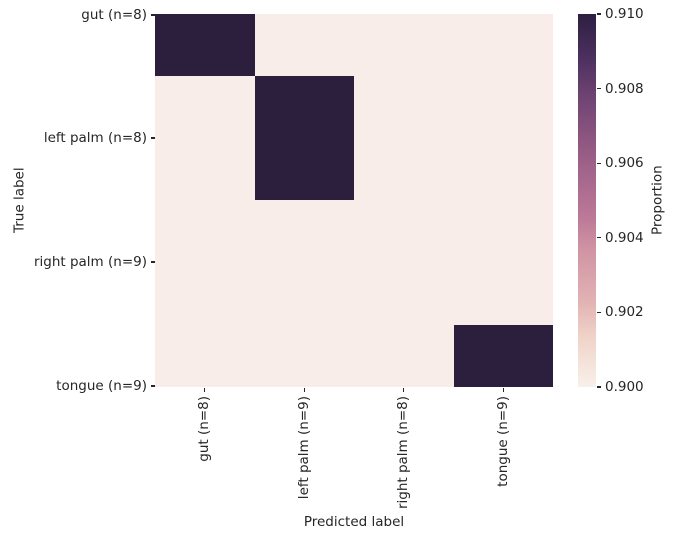  I want to click on heatmap-cell-r1c1, so click(304, 138).